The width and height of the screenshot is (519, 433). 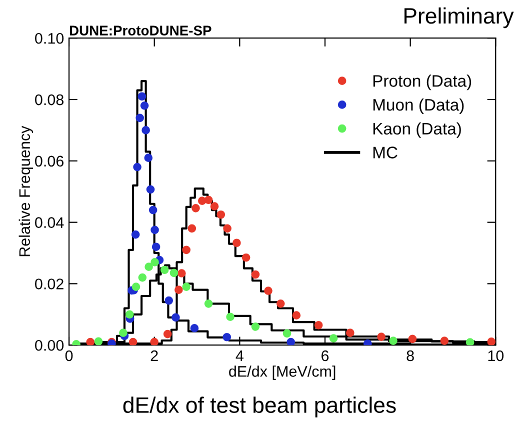 What do you see at coordinates (154, 356) in the screenshot?
I see `x-tick-label: 2` at bounding box center [154, 356].